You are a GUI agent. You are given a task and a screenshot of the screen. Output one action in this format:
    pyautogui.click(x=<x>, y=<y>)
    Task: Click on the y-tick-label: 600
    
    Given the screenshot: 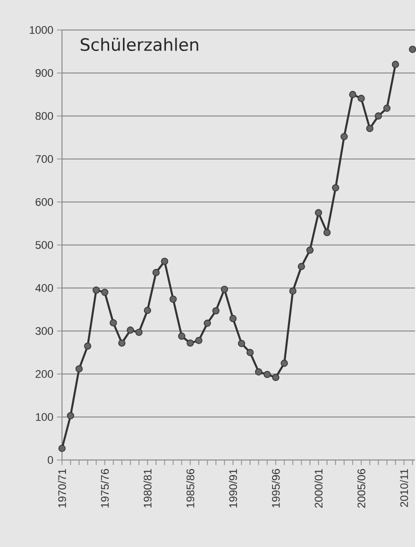 What is the action you would take?
    pyautogui.click(x=45, y=202)
    